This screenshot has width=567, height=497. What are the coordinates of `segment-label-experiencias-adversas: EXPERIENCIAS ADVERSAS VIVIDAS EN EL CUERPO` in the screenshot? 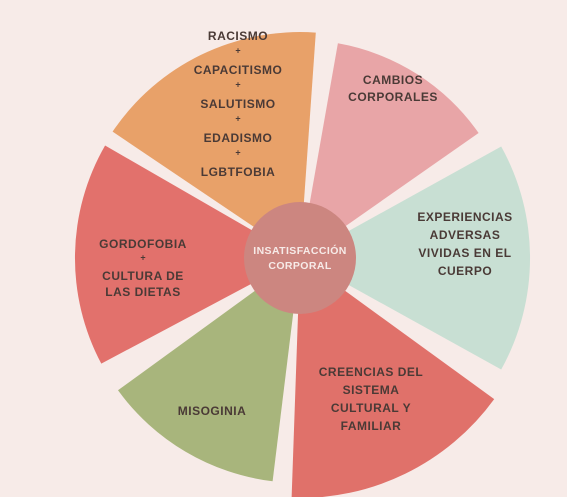 It's located at (464, 244).